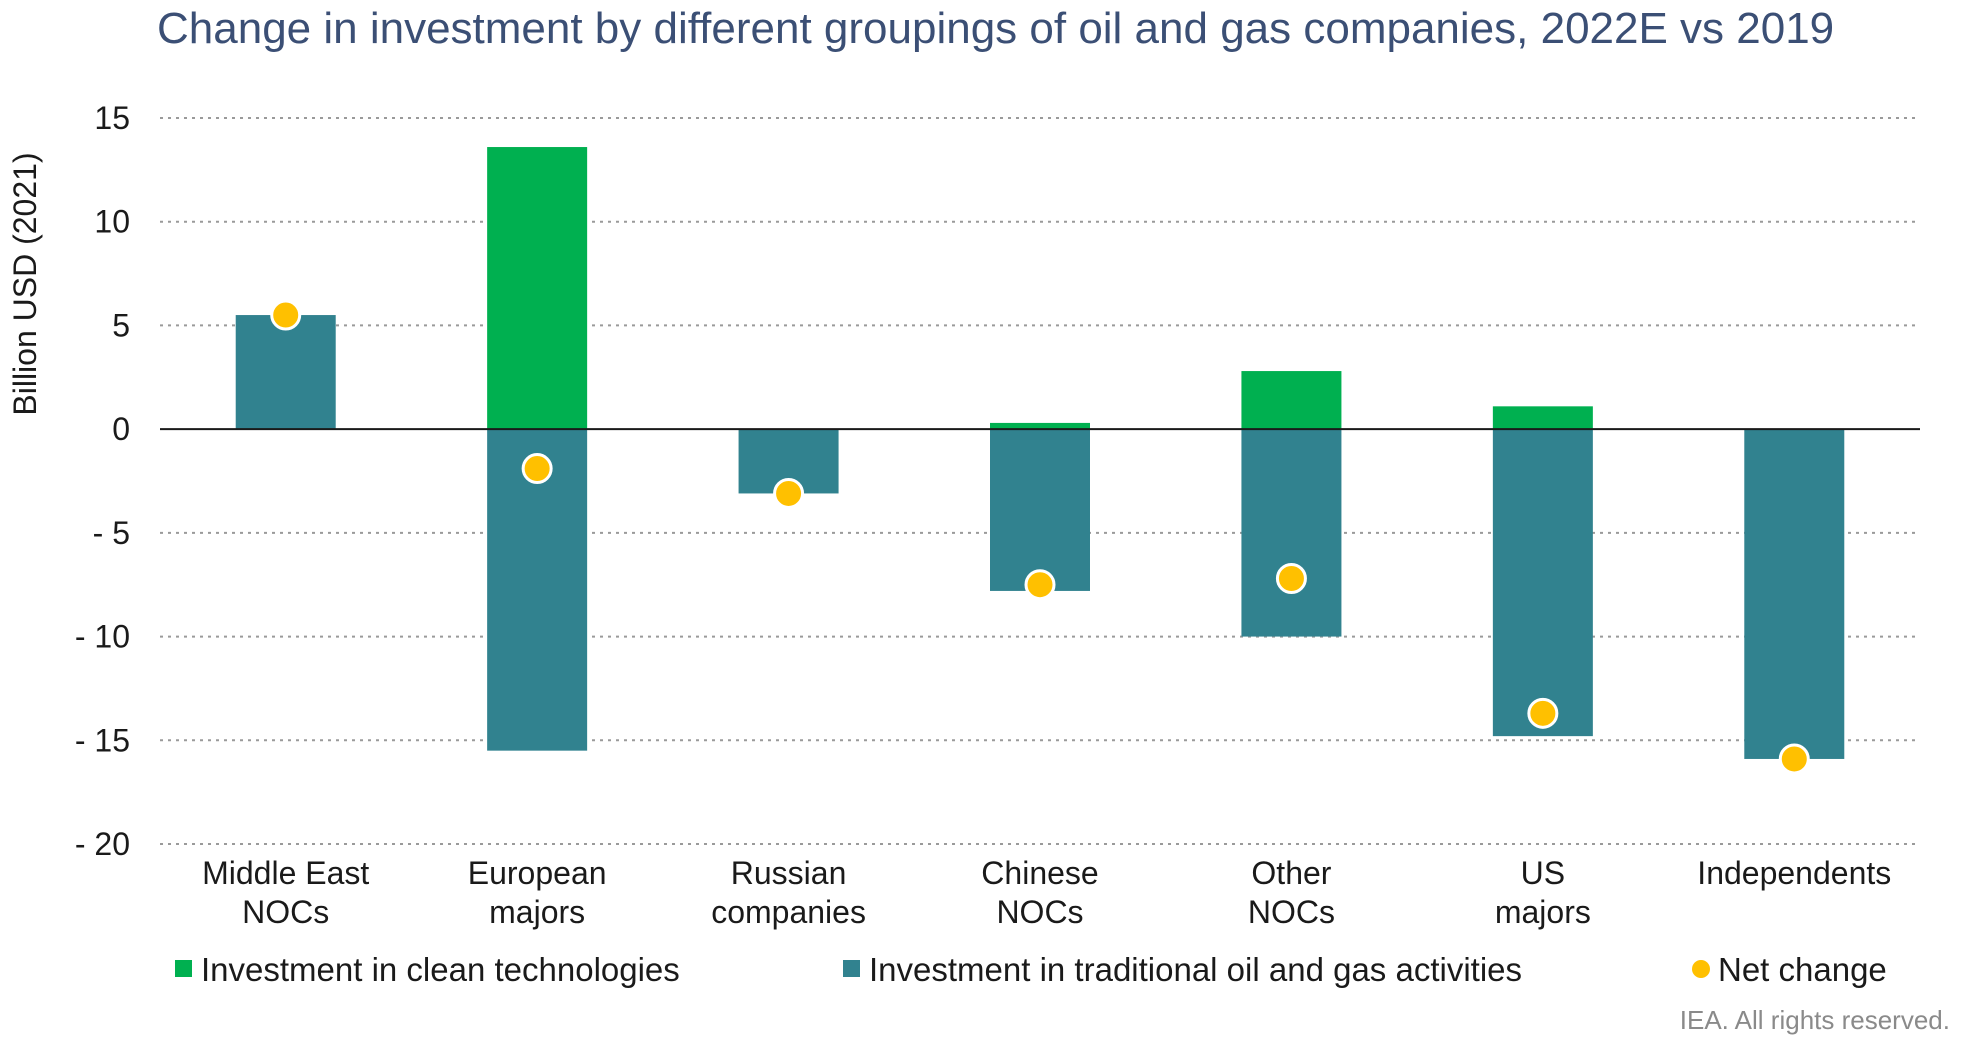  What do you see at coordinates (102, 637) in the screenshot?
I see `y-tick-label: - 10` at bounding box center [102, 637].